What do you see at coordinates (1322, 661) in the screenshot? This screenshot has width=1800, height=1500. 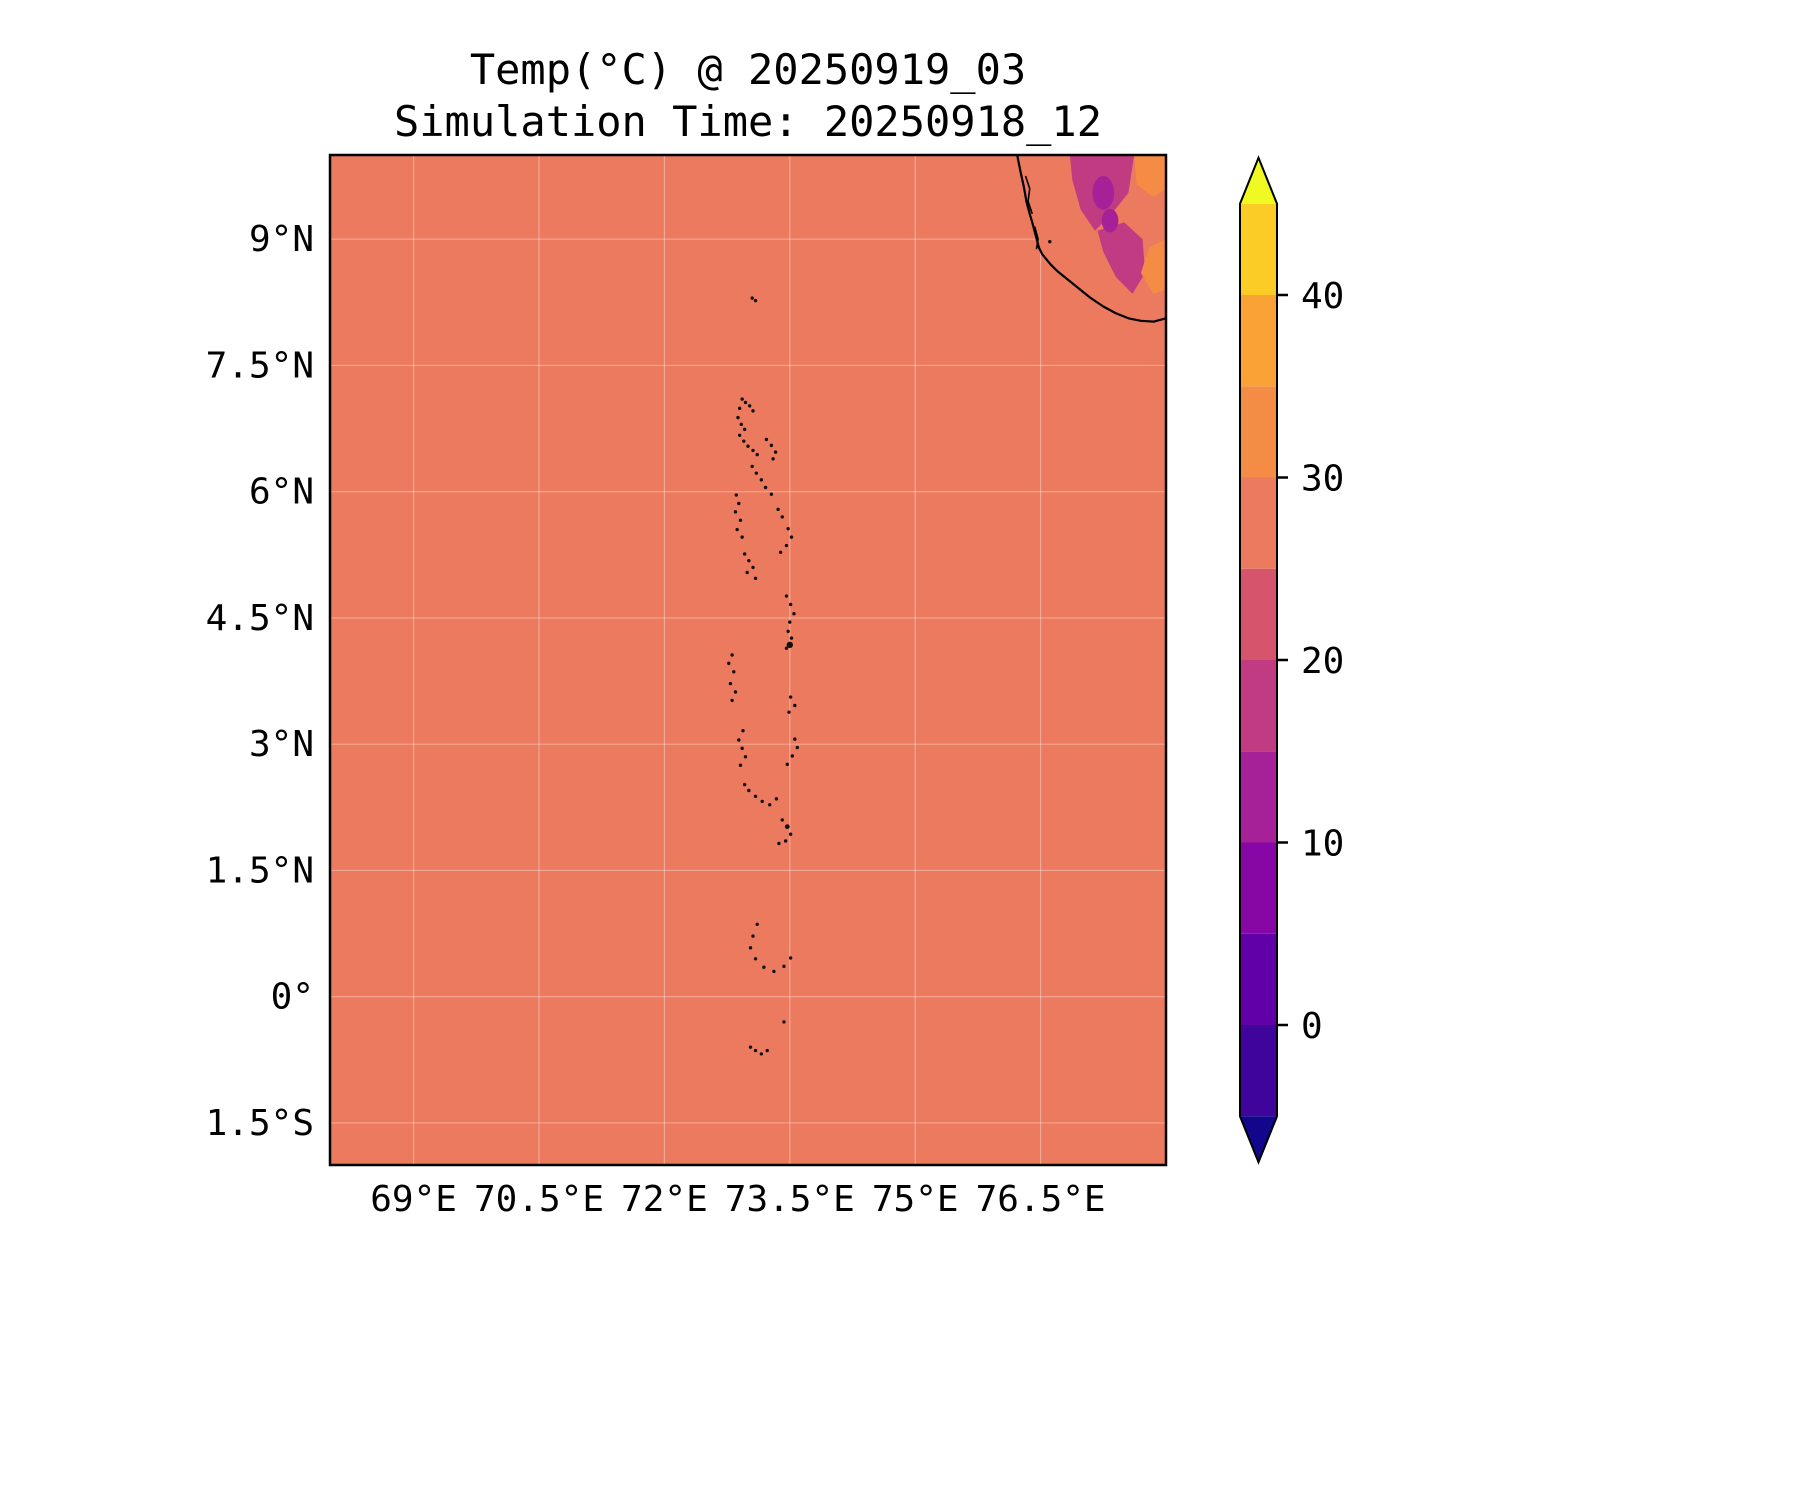 I see `colorbar-tick-label: 20` at bounding box center [1322, 661].